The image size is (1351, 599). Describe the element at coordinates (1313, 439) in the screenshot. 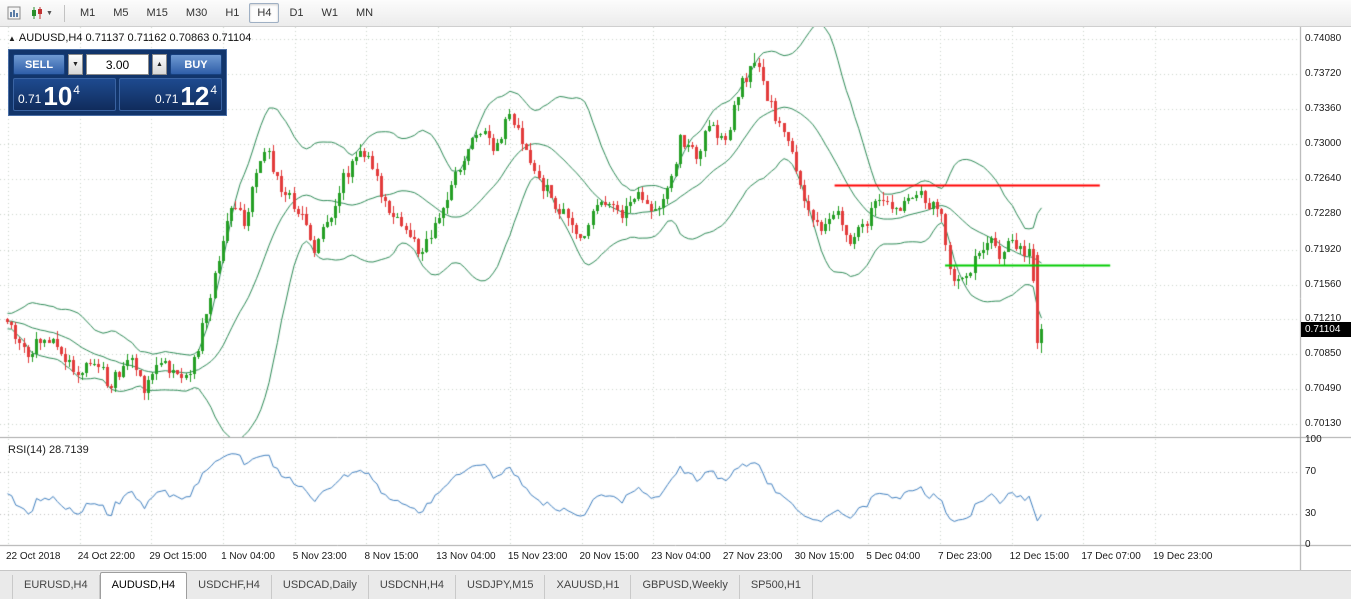

I see `rsi-scale-label: 100` at that location.